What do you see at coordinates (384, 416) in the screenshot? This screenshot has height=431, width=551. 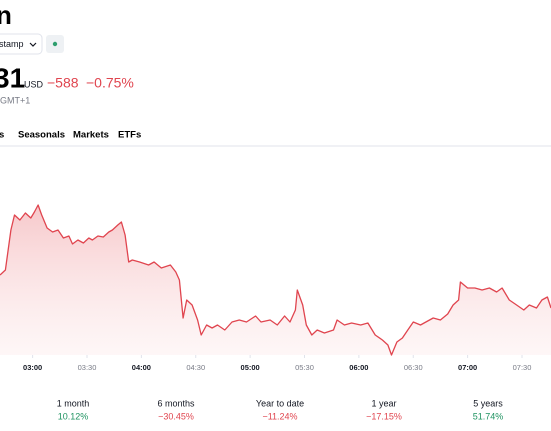 I see `period-value: −17.15%` at bounding box center [384, 416].